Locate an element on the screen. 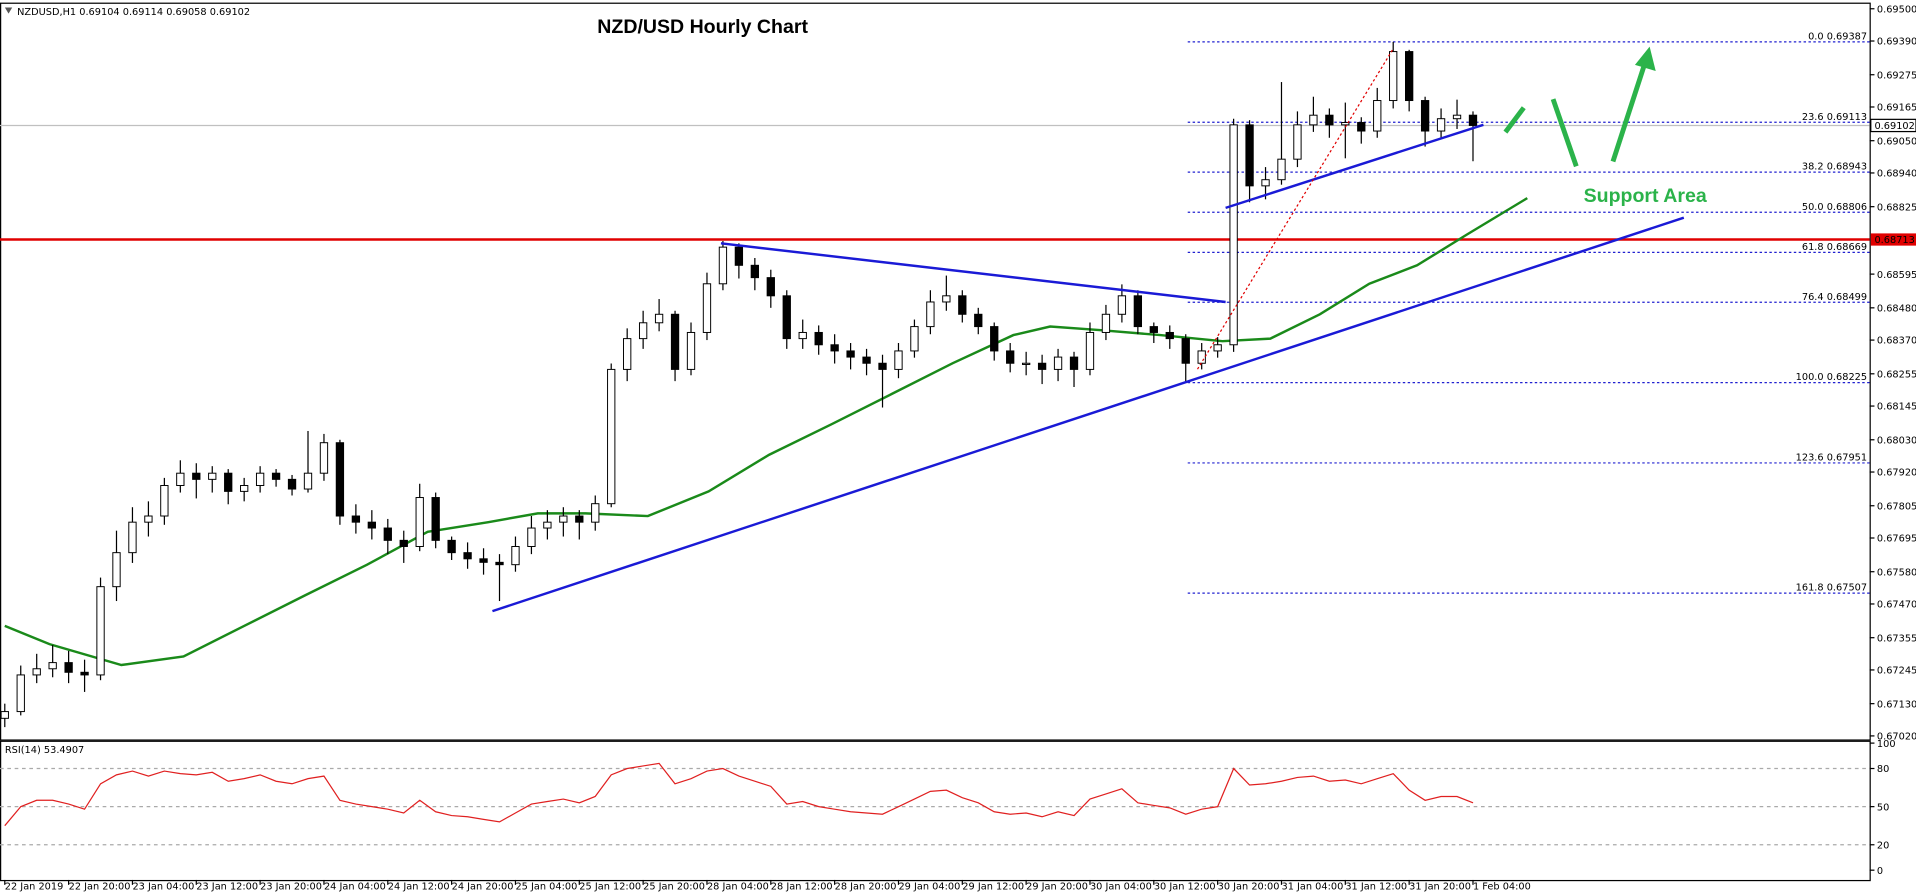  y-tick-label: 0.68145 is located at coordinates (1896, 407).